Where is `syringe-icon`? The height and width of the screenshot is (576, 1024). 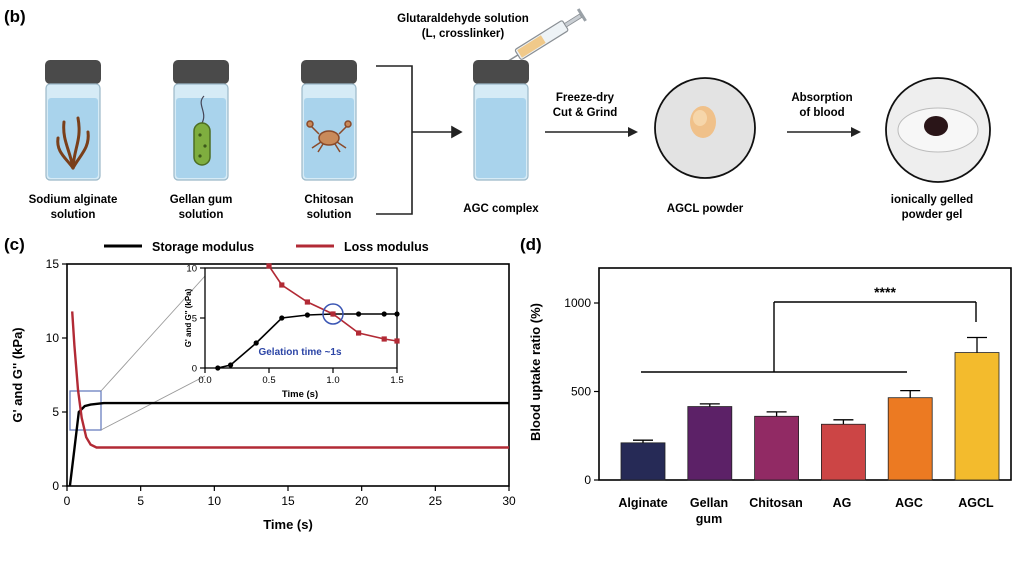
syringe-icon is located at coordinates (545, 36).